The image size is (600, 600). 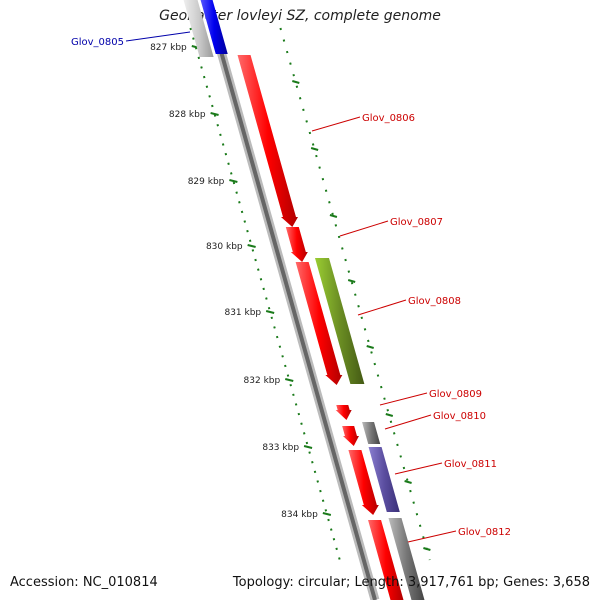 I want to click on ruler-tick-label: 832 kbp, so click(x=262, y=381).